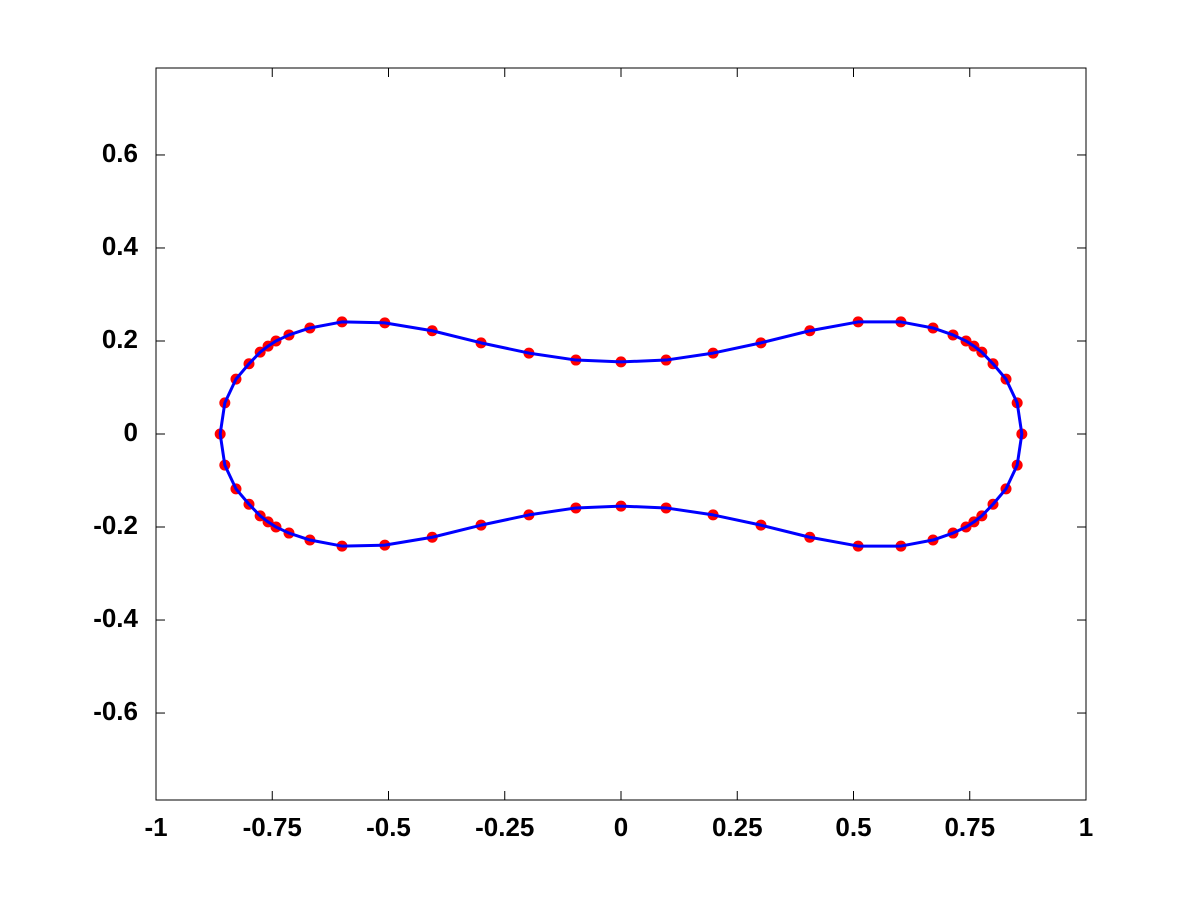 This screenshot has width=1201, height=900. What do you see at coordinates (1086, 827) in the screenshot?
I see `x-tick-label: 1` at bounding box center [1086, 827].